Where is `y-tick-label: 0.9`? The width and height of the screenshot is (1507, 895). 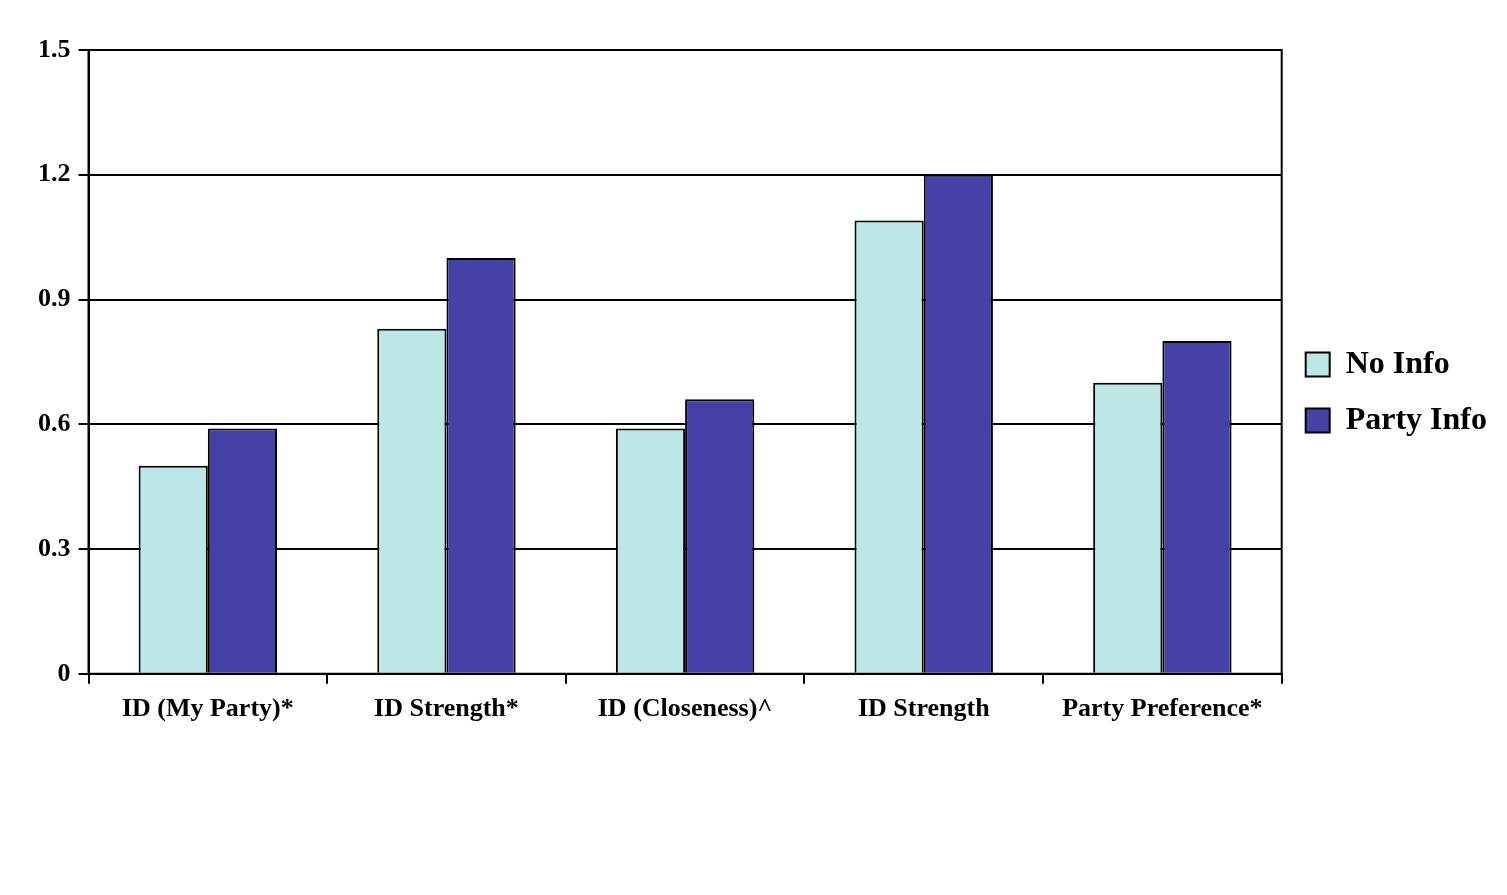
y-tick-label: 0.9 is located at coordinates (54, 298).